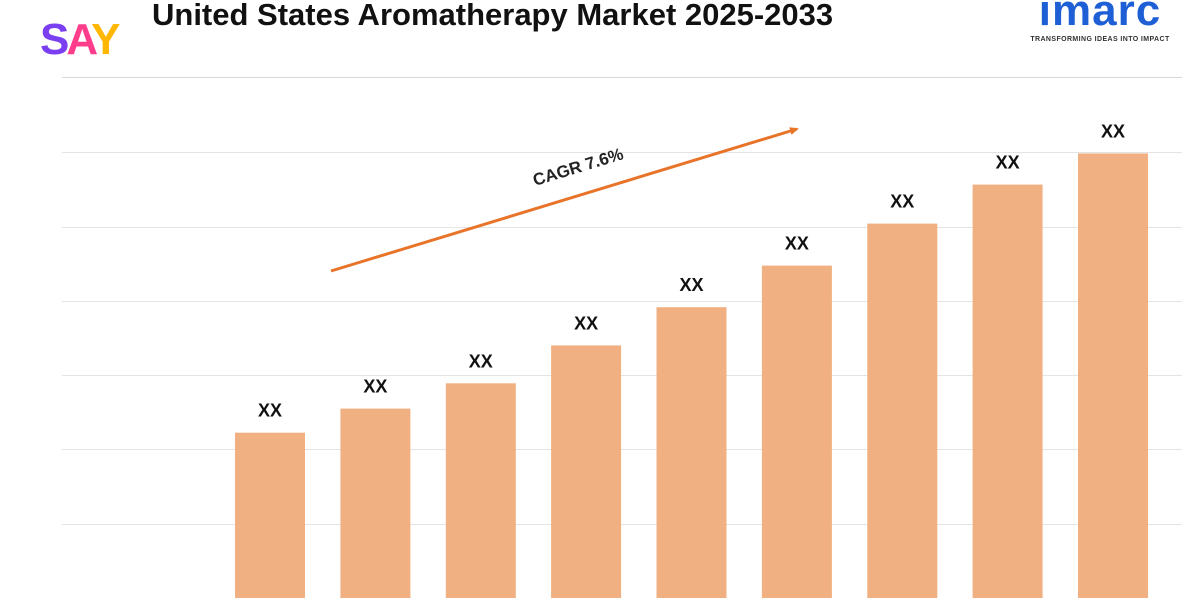 This screenshot has height=600, width=1200. I want to click on imarc-logo-mark: imarc, so click(1100, 17).